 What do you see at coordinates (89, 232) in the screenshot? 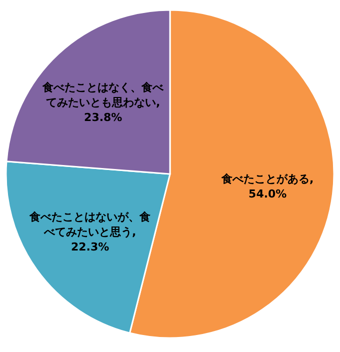
I see `slice-label: 食べたことはないが、食べてみたいと思う, 22.3%` at bounding box center [89, 232].